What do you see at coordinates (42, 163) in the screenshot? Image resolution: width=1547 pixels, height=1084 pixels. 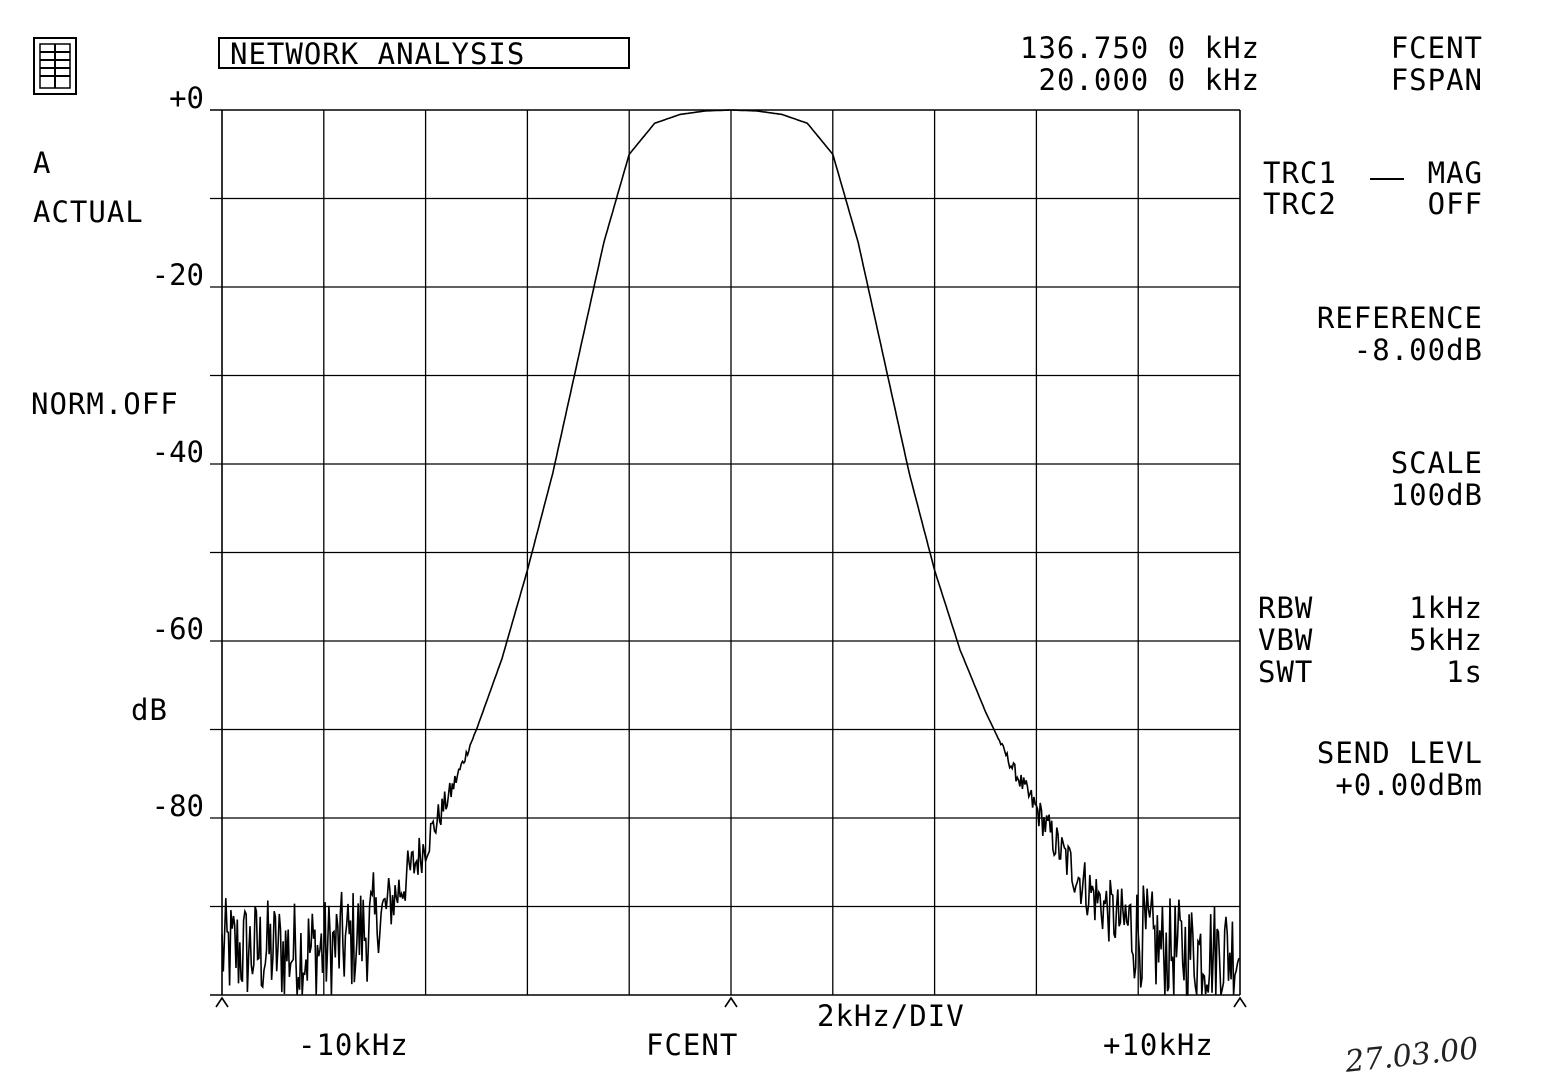 I see `channel-label: A` at bounding box center [42, 163].